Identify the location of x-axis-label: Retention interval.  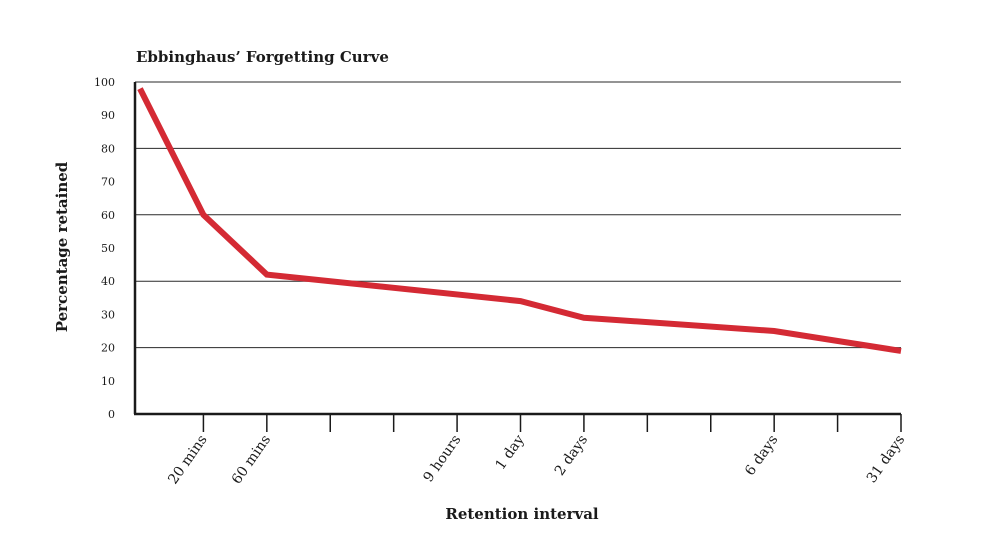
(522, 514).